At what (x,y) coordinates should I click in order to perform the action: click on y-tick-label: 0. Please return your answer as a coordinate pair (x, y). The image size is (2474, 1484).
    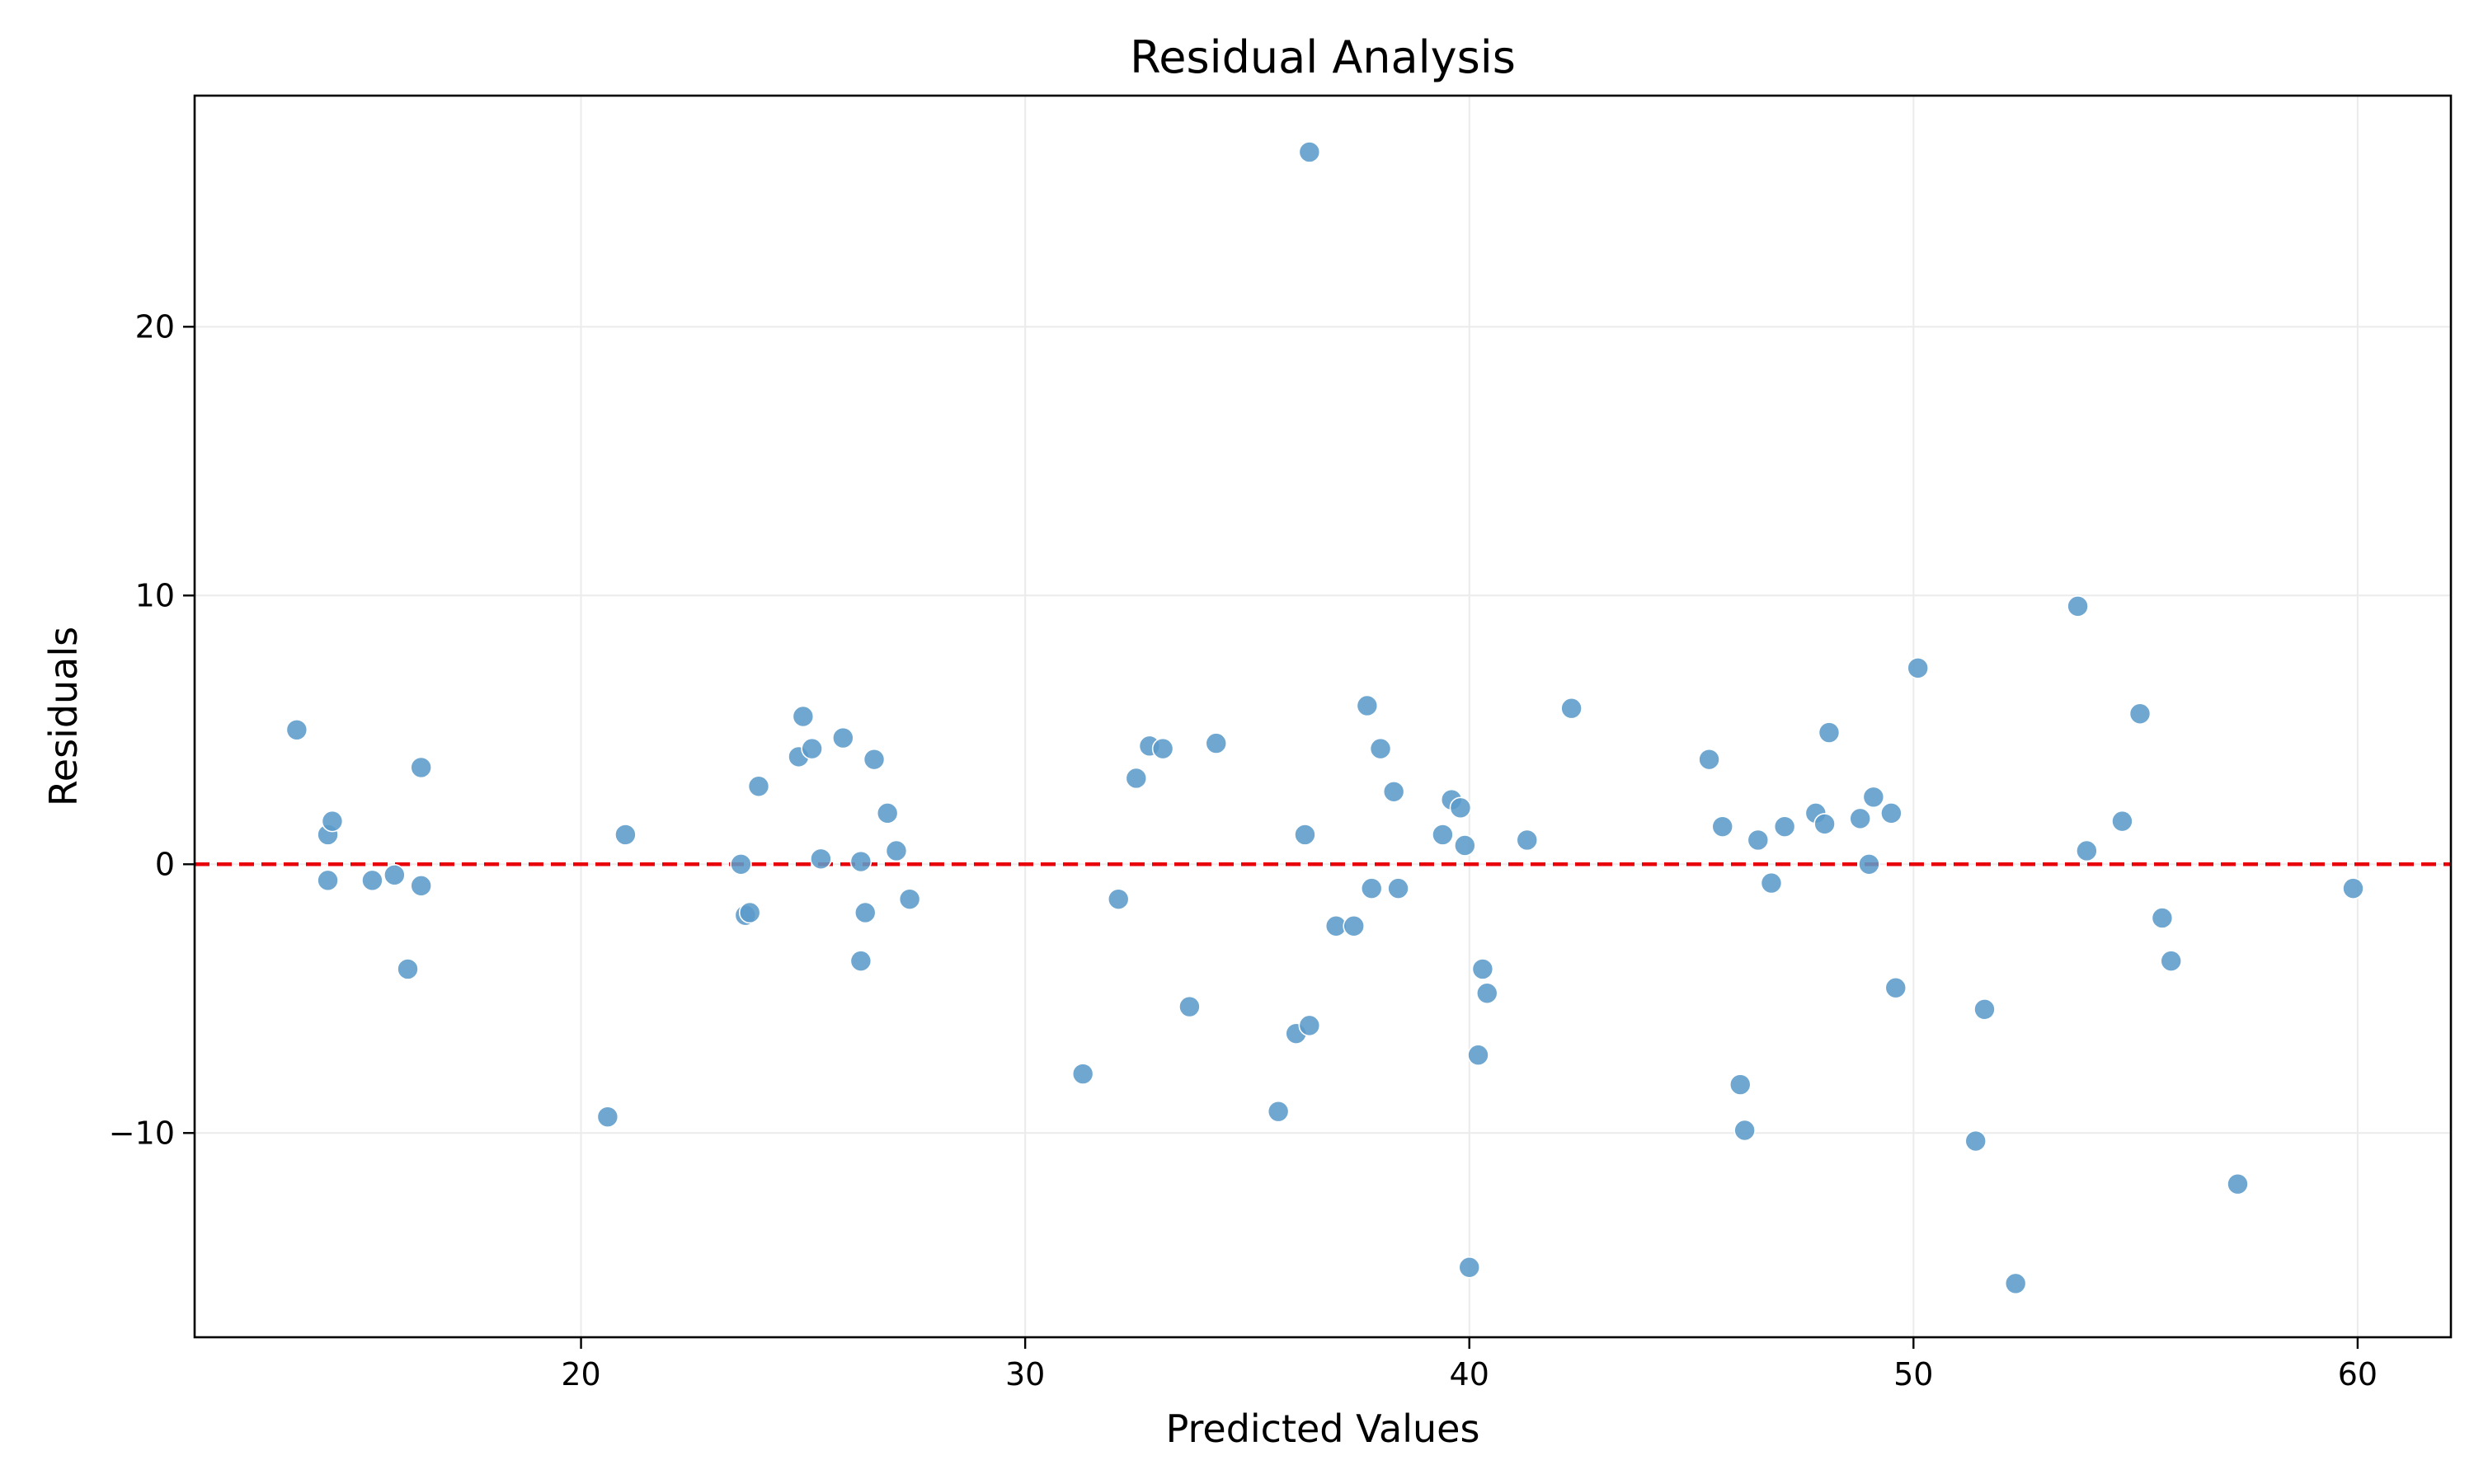
    Looking at the image, I should click on (165, 864).